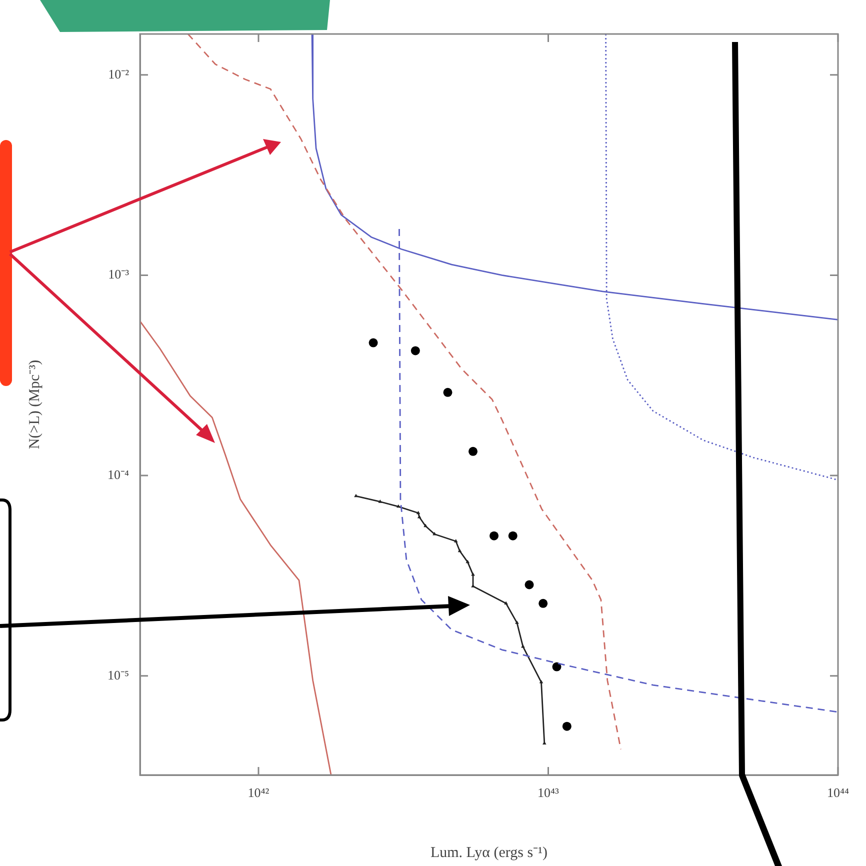  What do you see at coordinates (34, 405) in the screenshot?
I see `y-axis-title: N(>L) (Mpc⁻³)` at bounding box center [34, 405].